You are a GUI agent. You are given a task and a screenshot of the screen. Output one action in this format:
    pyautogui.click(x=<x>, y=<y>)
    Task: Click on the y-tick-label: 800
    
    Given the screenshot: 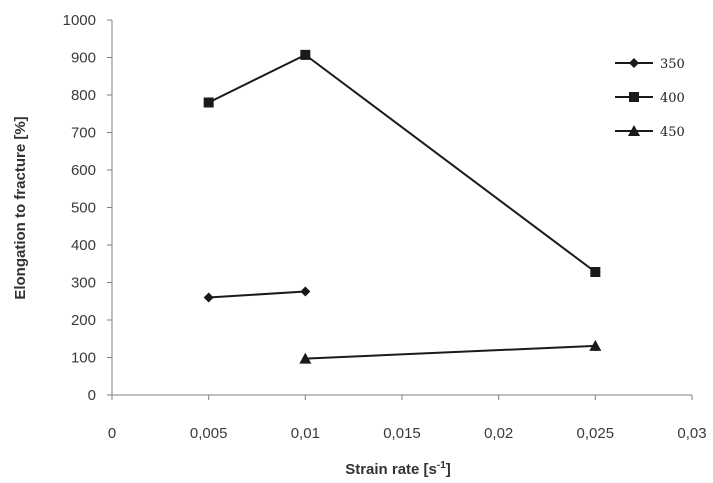 What is the action you would take?
    pyautogui.click(x=83, y=95)
    